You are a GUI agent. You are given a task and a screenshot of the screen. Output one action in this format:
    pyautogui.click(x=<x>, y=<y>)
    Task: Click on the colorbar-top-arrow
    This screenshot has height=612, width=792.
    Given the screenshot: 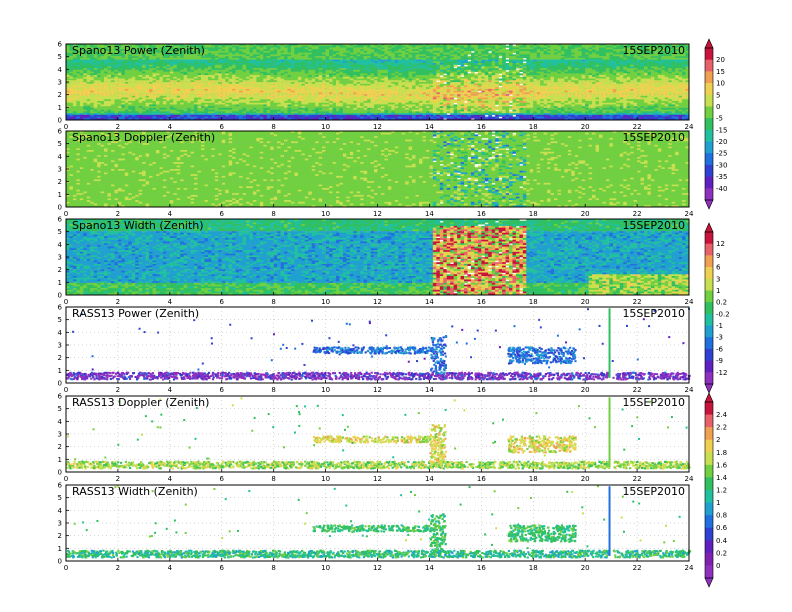 What is the action you would take?
    pyautogui.click(x=709, y=397)
    